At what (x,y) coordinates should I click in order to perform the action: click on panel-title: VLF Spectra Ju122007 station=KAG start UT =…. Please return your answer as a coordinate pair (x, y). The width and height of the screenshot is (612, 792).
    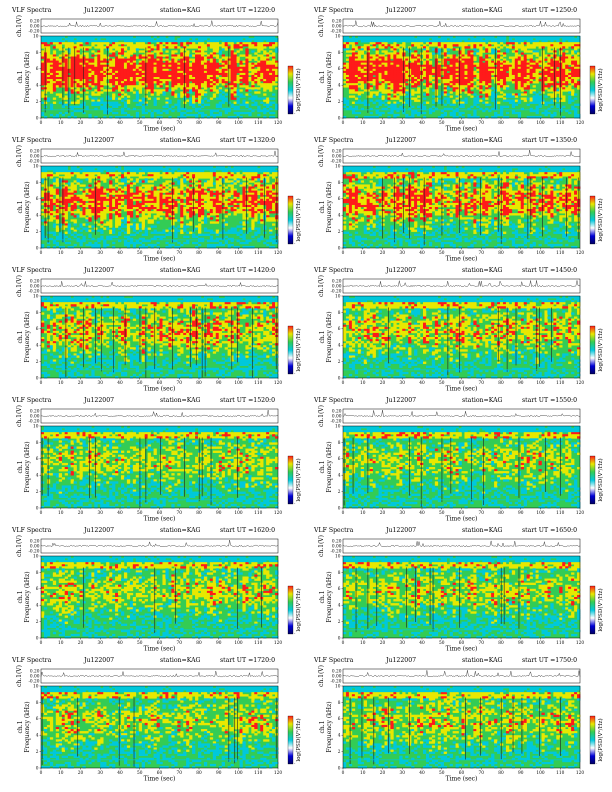
    Looking at the image, I should click on (158, 141).